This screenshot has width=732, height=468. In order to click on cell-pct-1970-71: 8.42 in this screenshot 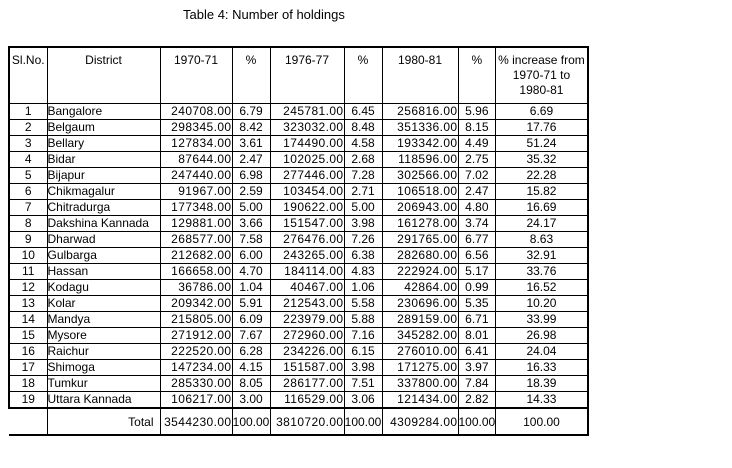, I will do `click(251, 127)`.